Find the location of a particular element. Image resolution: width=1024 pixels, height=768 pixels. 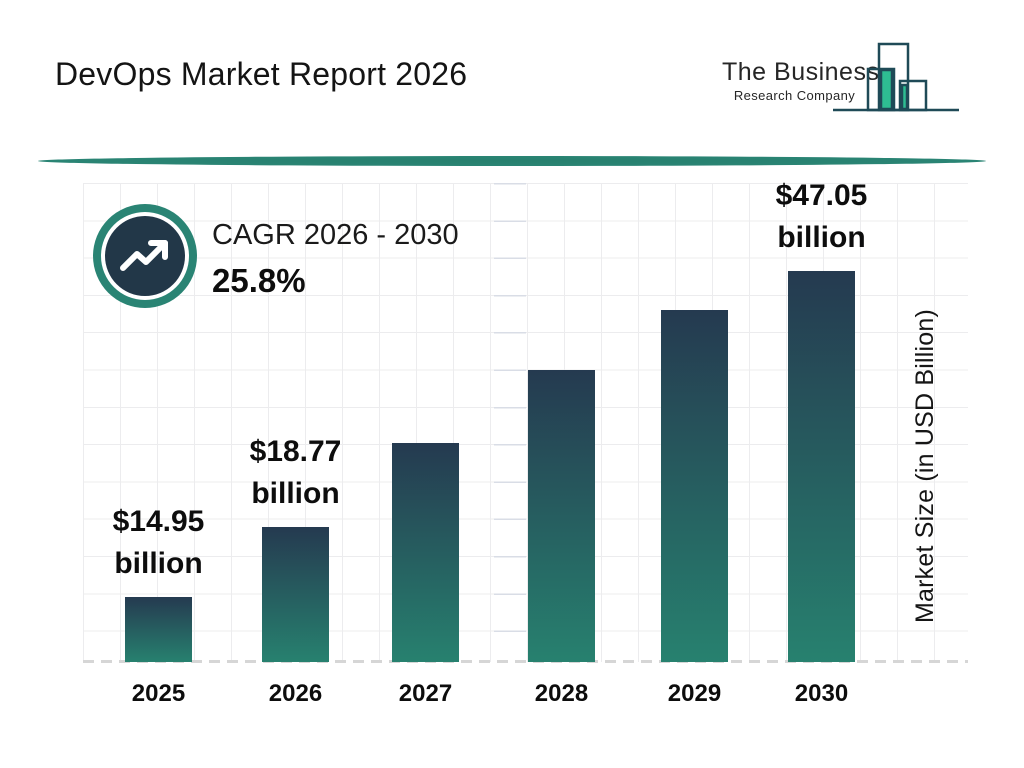

bar-2028 is located at coordinates (561, 516).